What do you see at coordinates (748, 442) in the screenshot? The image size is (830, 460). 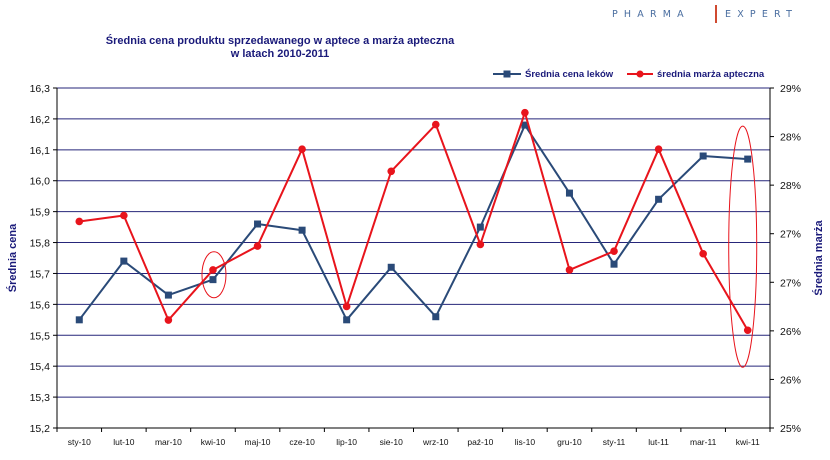 I see `x-tick-label: kwi-11` at bounding box center [748, 442].